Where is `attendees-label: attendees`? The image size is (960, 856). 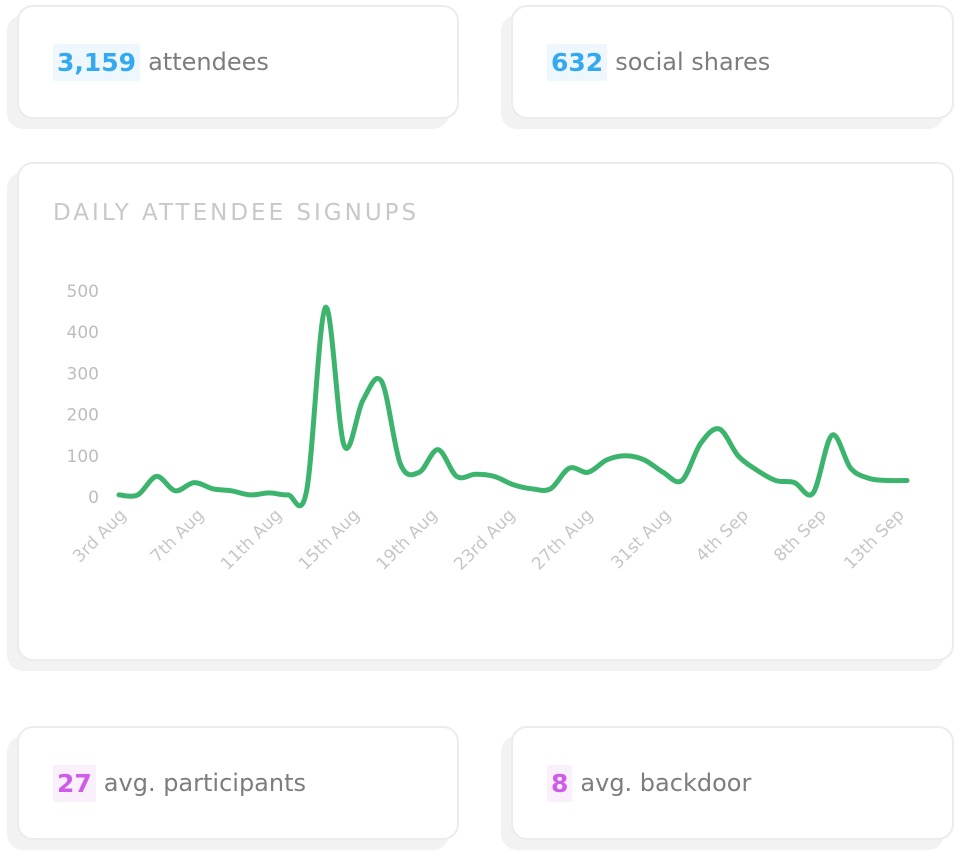
attendees-label: attendees is located at coordinates (208, 62).